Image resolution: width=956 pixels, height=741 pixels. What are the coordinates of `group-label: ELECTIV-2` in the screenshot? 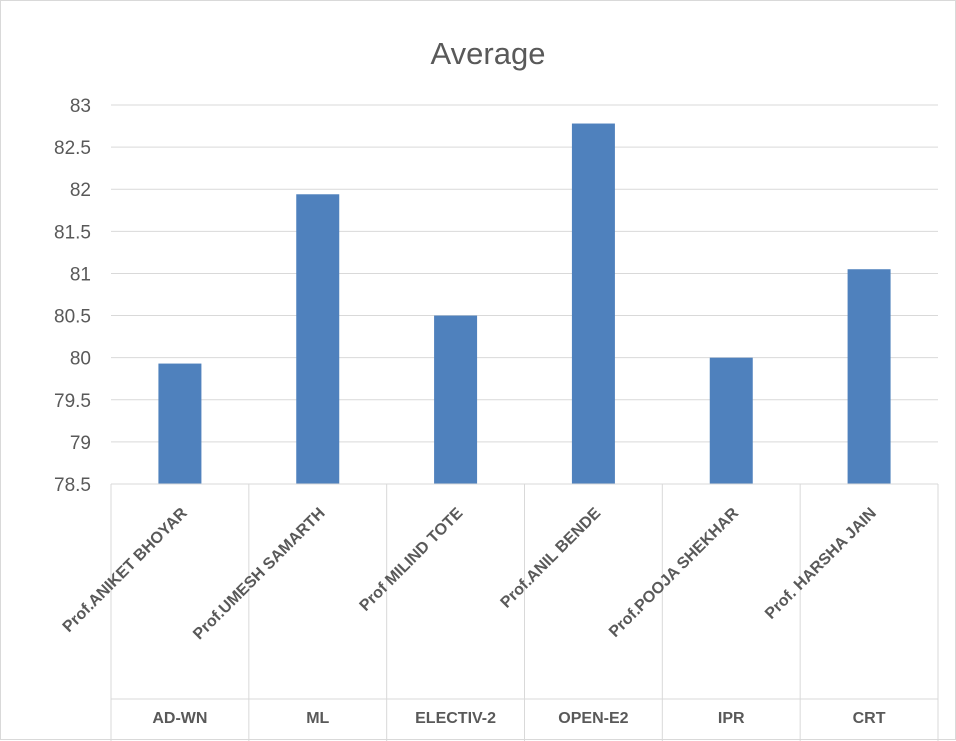 It's located at (455, 718).